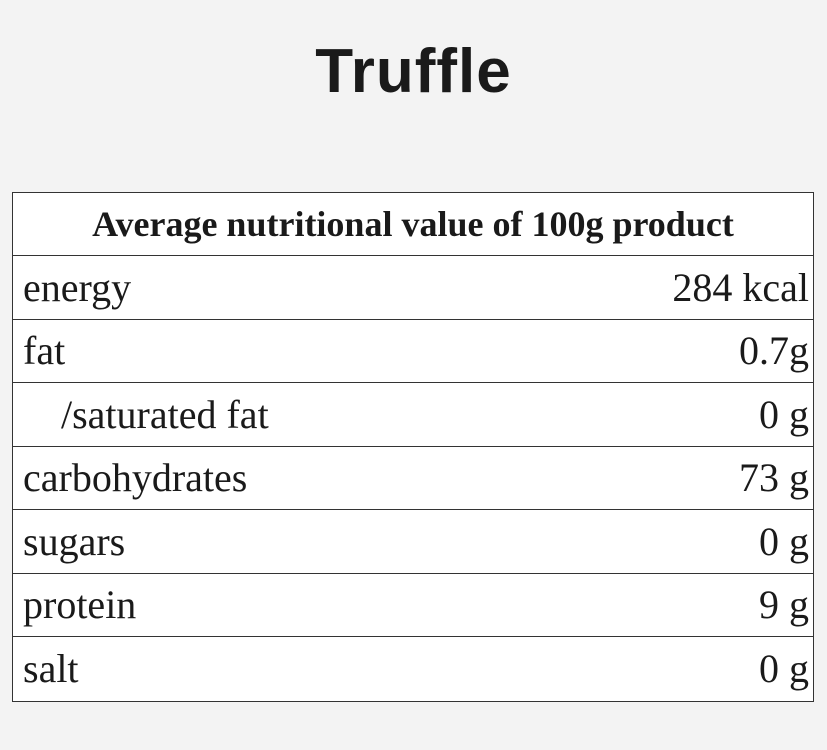 The height and width of the screenshot is (750, 827). Describe the element at coordinates (774, 478) in the screenshot. I see `nutrient-value: 73 g` at that location.